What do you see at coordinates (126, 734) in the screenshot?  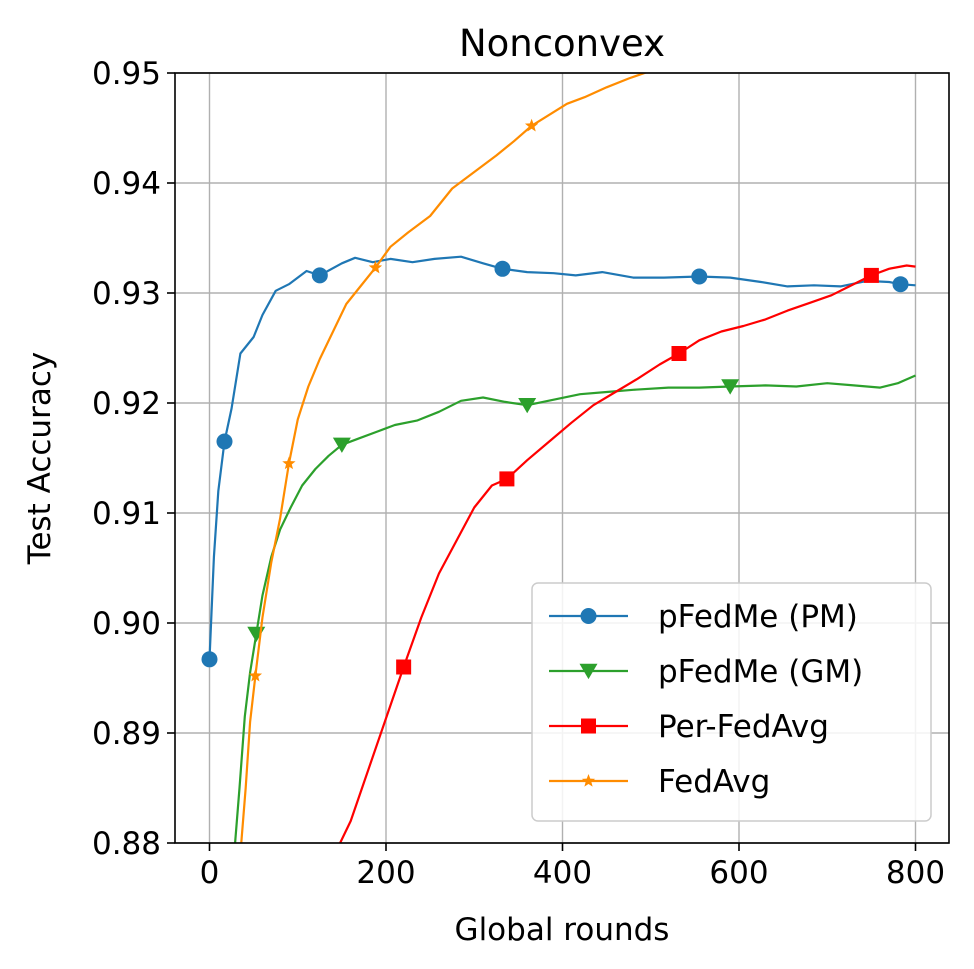 I see `y-tick-label: 0.89` at bounding box center [126, 734].